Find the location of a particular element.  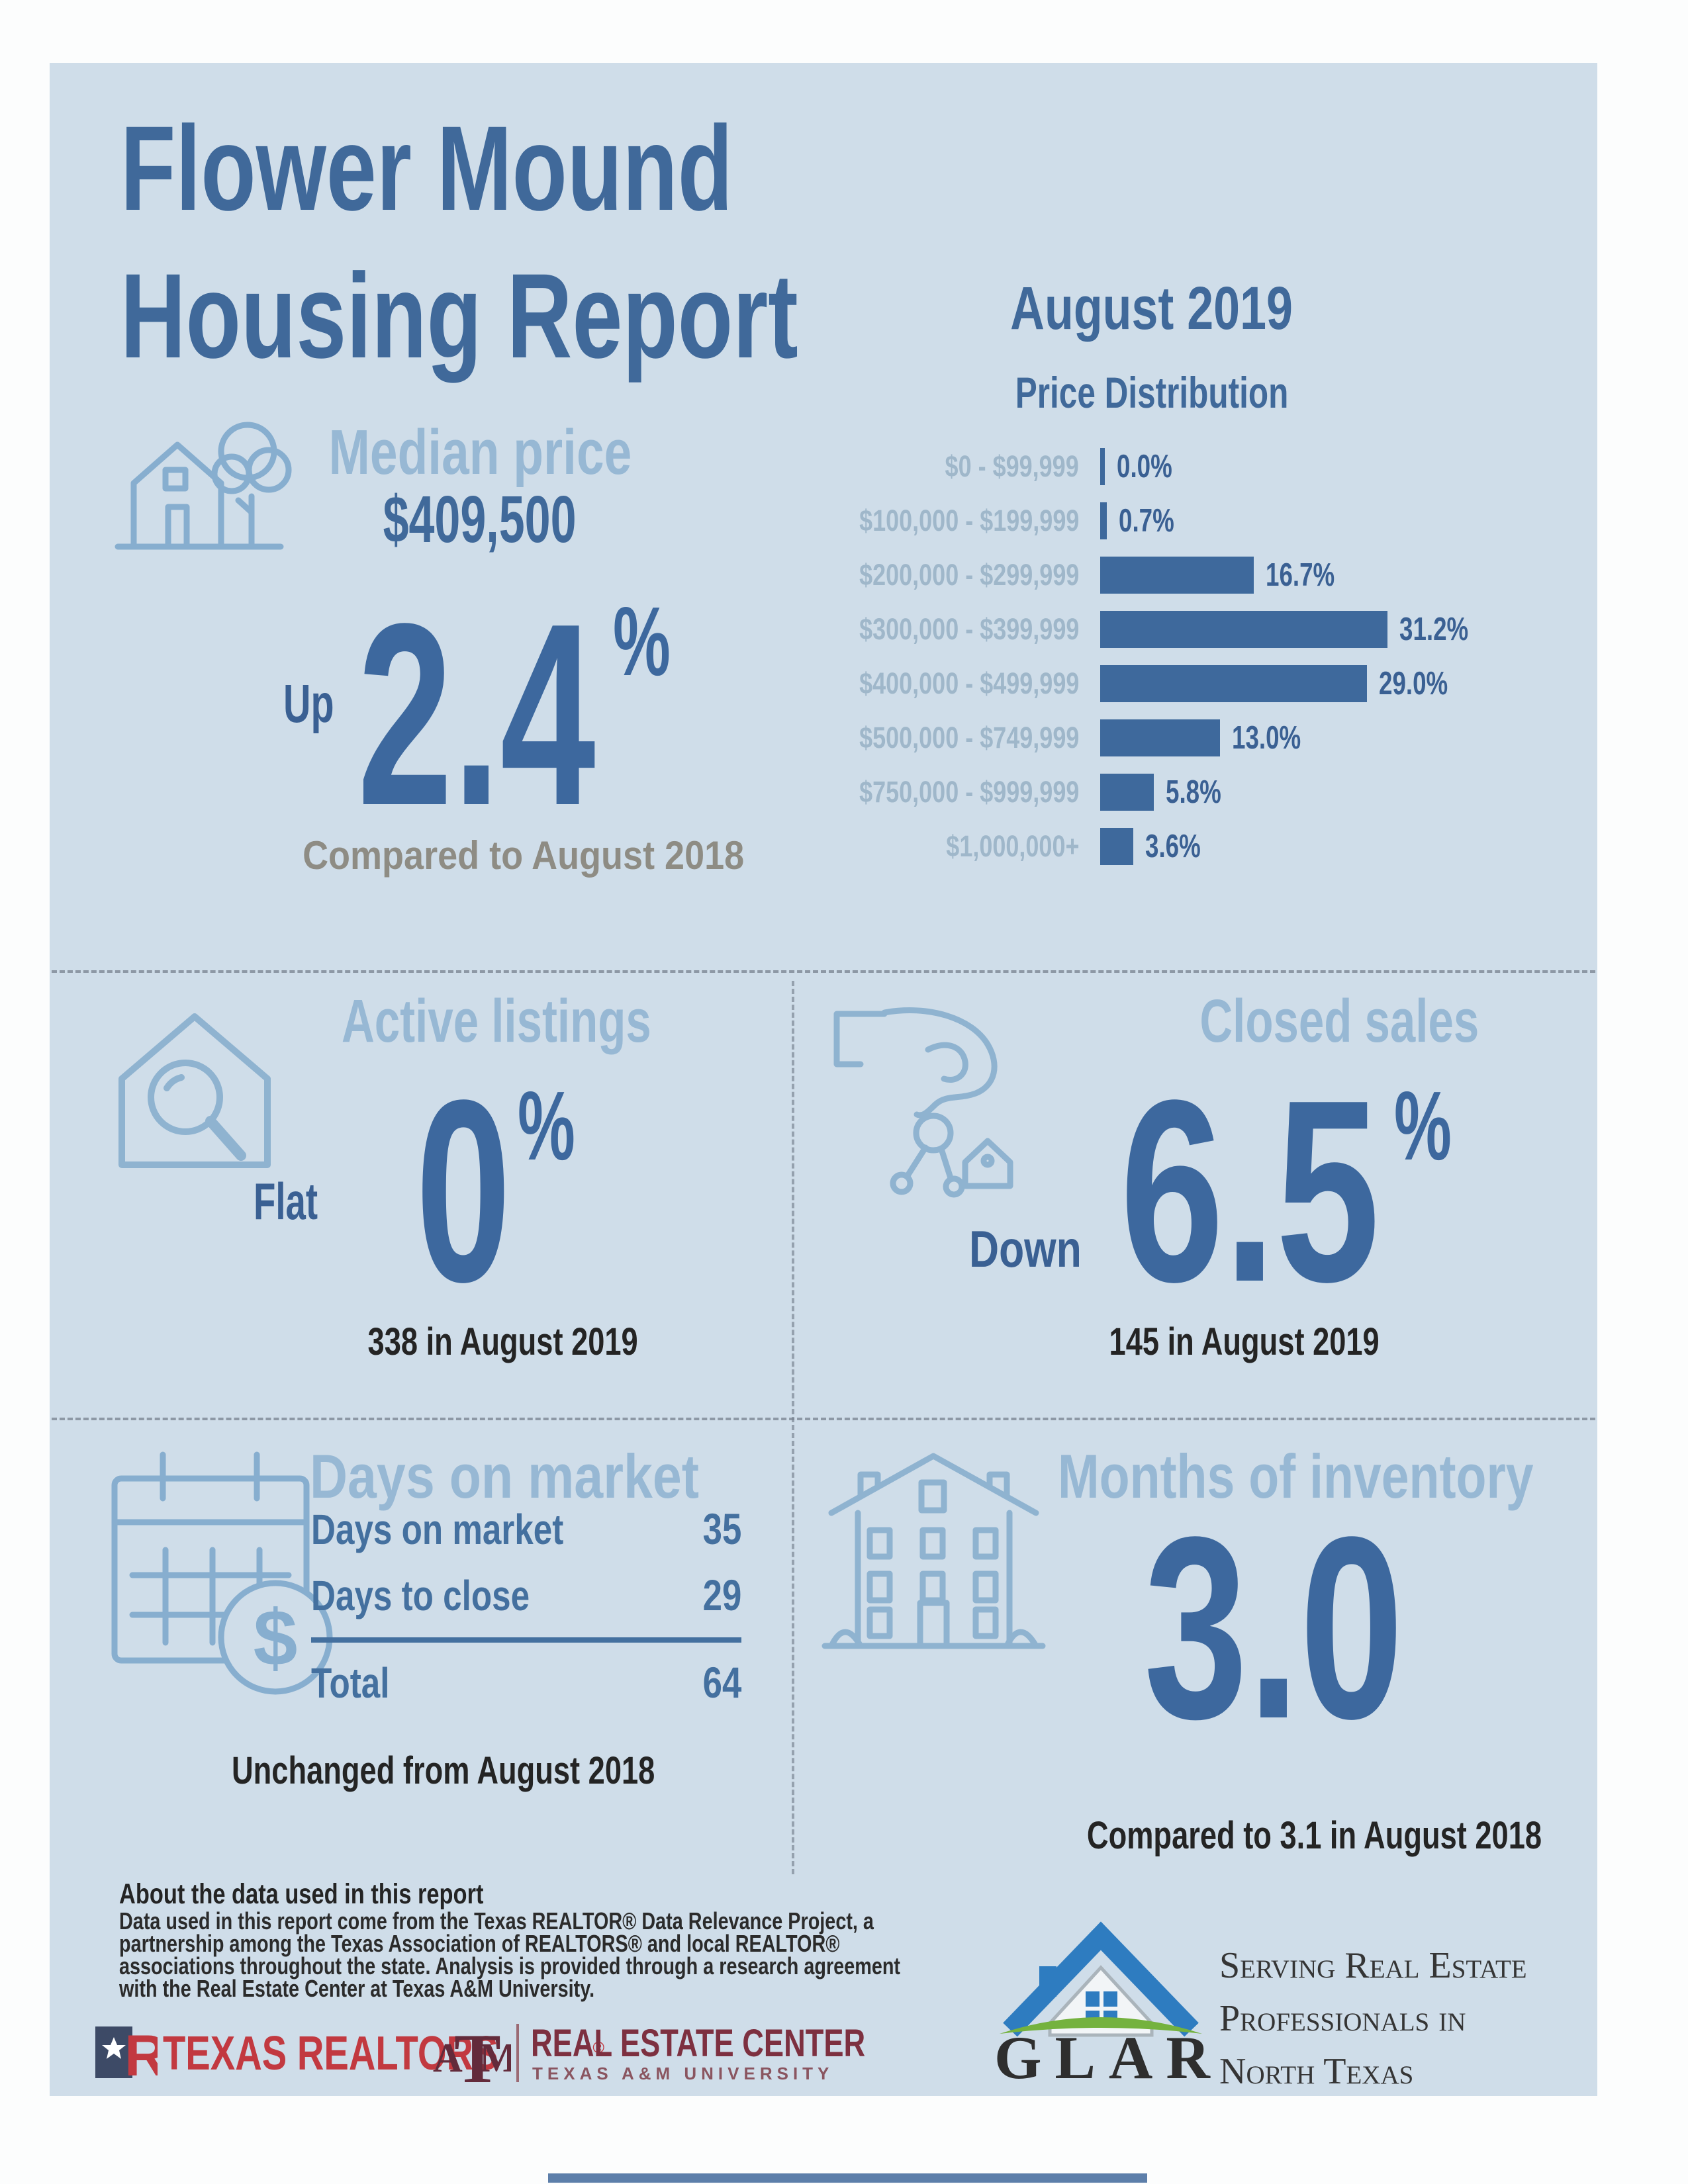

days-row2-label: Days to close is located at coordinates (420, 1595).